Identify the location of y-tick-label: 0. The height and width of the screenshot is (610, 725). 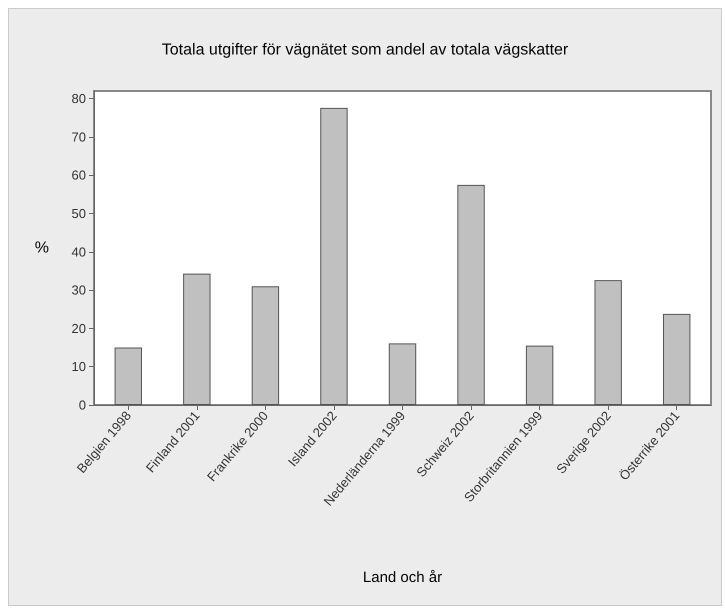
(82, 405).